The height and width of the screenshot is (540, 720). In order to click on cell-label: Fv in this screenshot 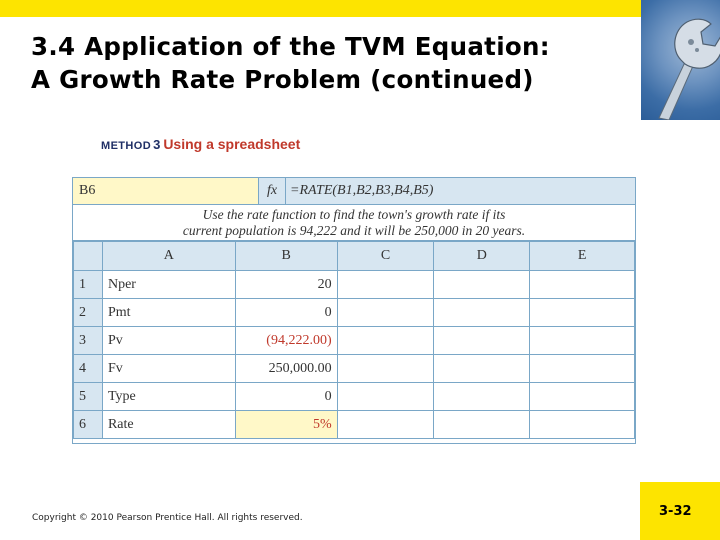, I will do `click(168, 368)`.